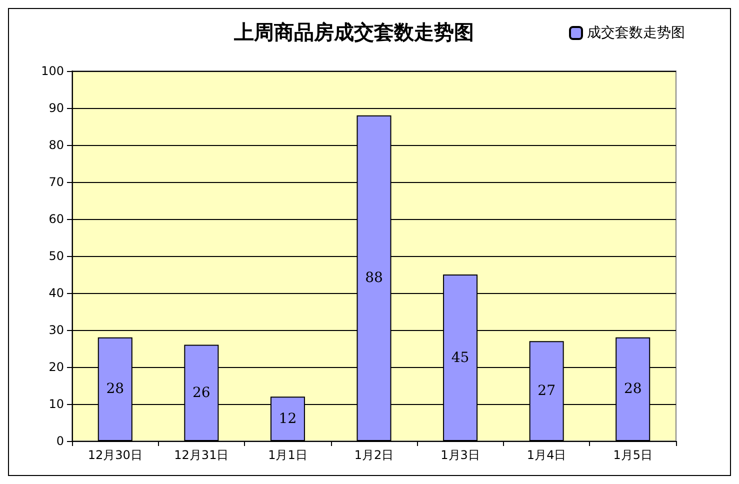 This screenshot has width=739, height=484. What do you see at coordinates (56, 108) in the screenshot?
I see `y-tick-label: 90` at bounding box center [56, 108].